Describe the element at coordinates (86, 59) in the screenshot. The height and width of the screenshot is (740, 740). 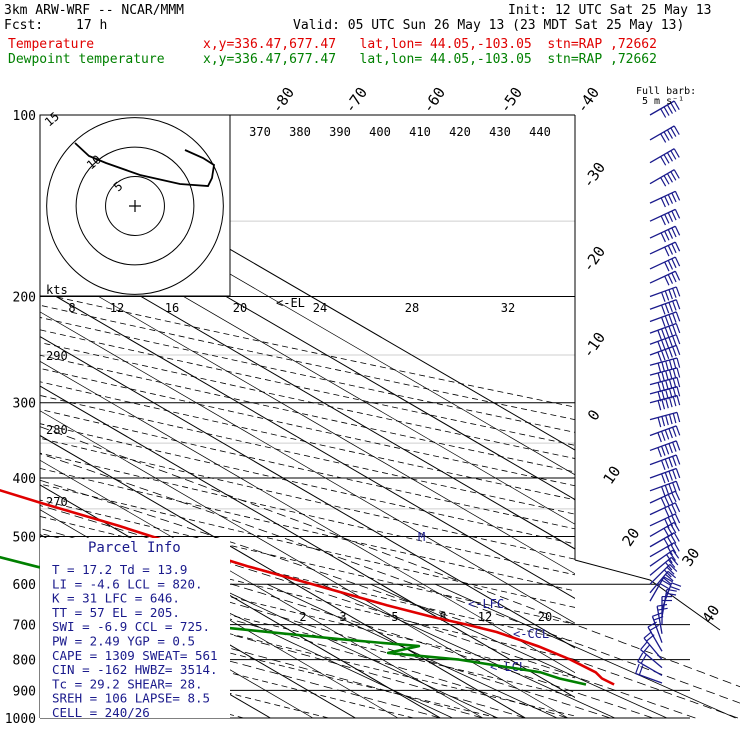
I see `legend-dewpoint: Dewpoint temperature` at that location.